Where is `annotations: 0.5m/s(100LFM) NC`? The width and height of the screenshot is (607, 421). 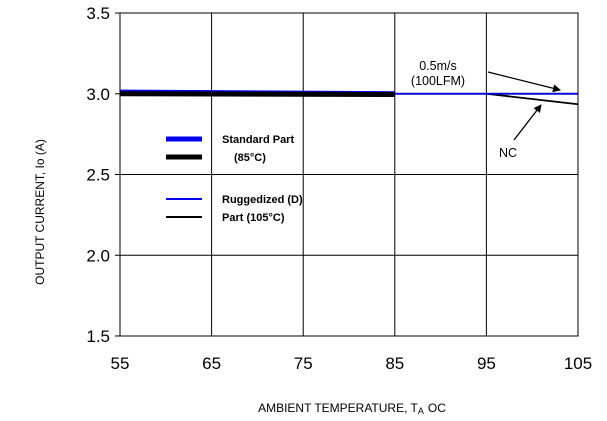 annotations: 0.5m/s(100LFM) NC is located at coordinates (486, 109).